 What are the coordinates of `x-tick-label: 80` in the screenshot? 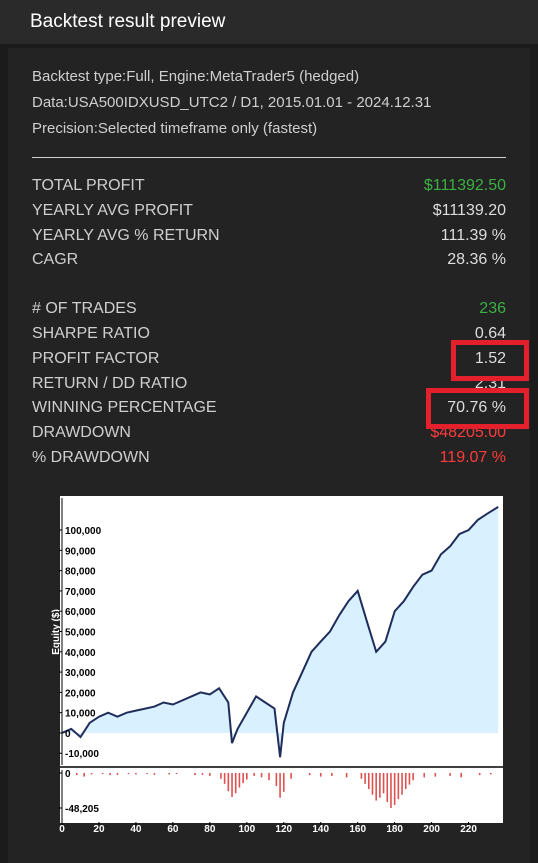 It's located at (210, 829).